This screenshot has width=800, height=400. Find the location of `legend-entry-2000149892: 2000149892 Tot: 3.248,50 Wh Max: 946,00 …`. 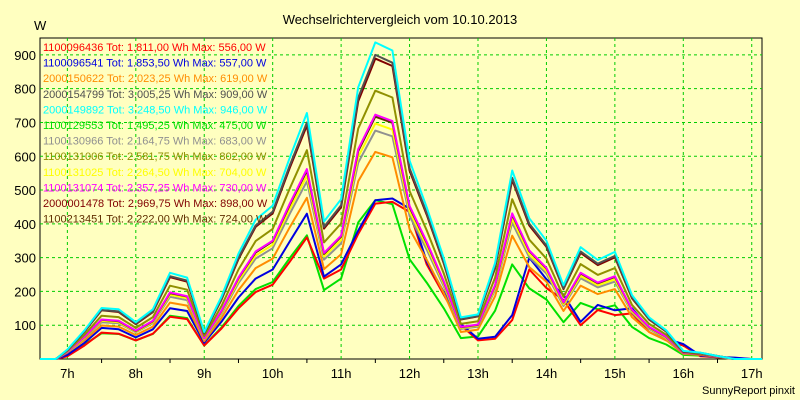

legend-entry-2000149892: 2000149892 Tot: 3.248,50 Wh Max: 946,00 … is located at coordinates (155, 110).